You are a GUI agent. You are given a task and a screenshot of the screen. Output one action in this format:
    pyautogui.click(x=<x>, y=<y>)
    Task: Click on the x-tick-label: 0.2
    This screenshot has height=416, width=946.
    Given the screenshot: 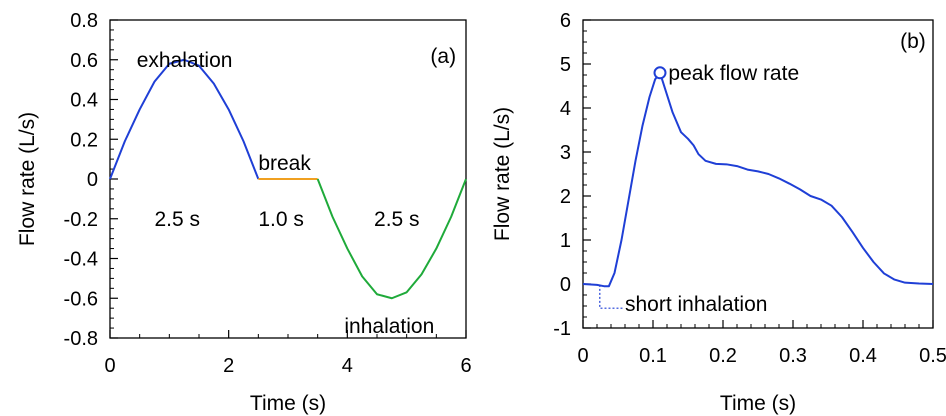 What is the action you would take?
    pyautogui.click(x=723, y=356)
    